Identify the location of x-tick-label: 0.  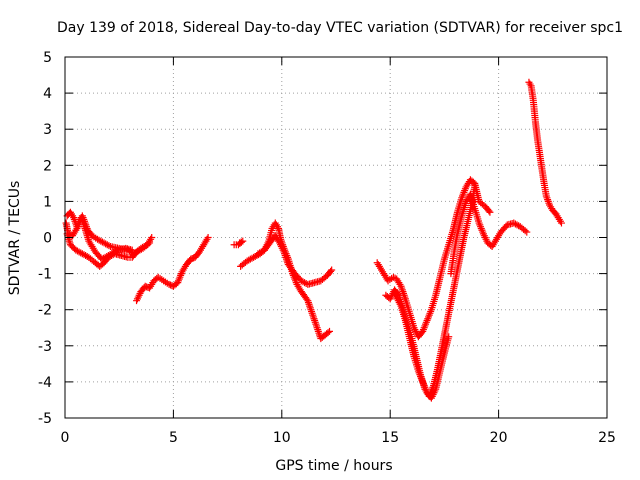
(65, 438).